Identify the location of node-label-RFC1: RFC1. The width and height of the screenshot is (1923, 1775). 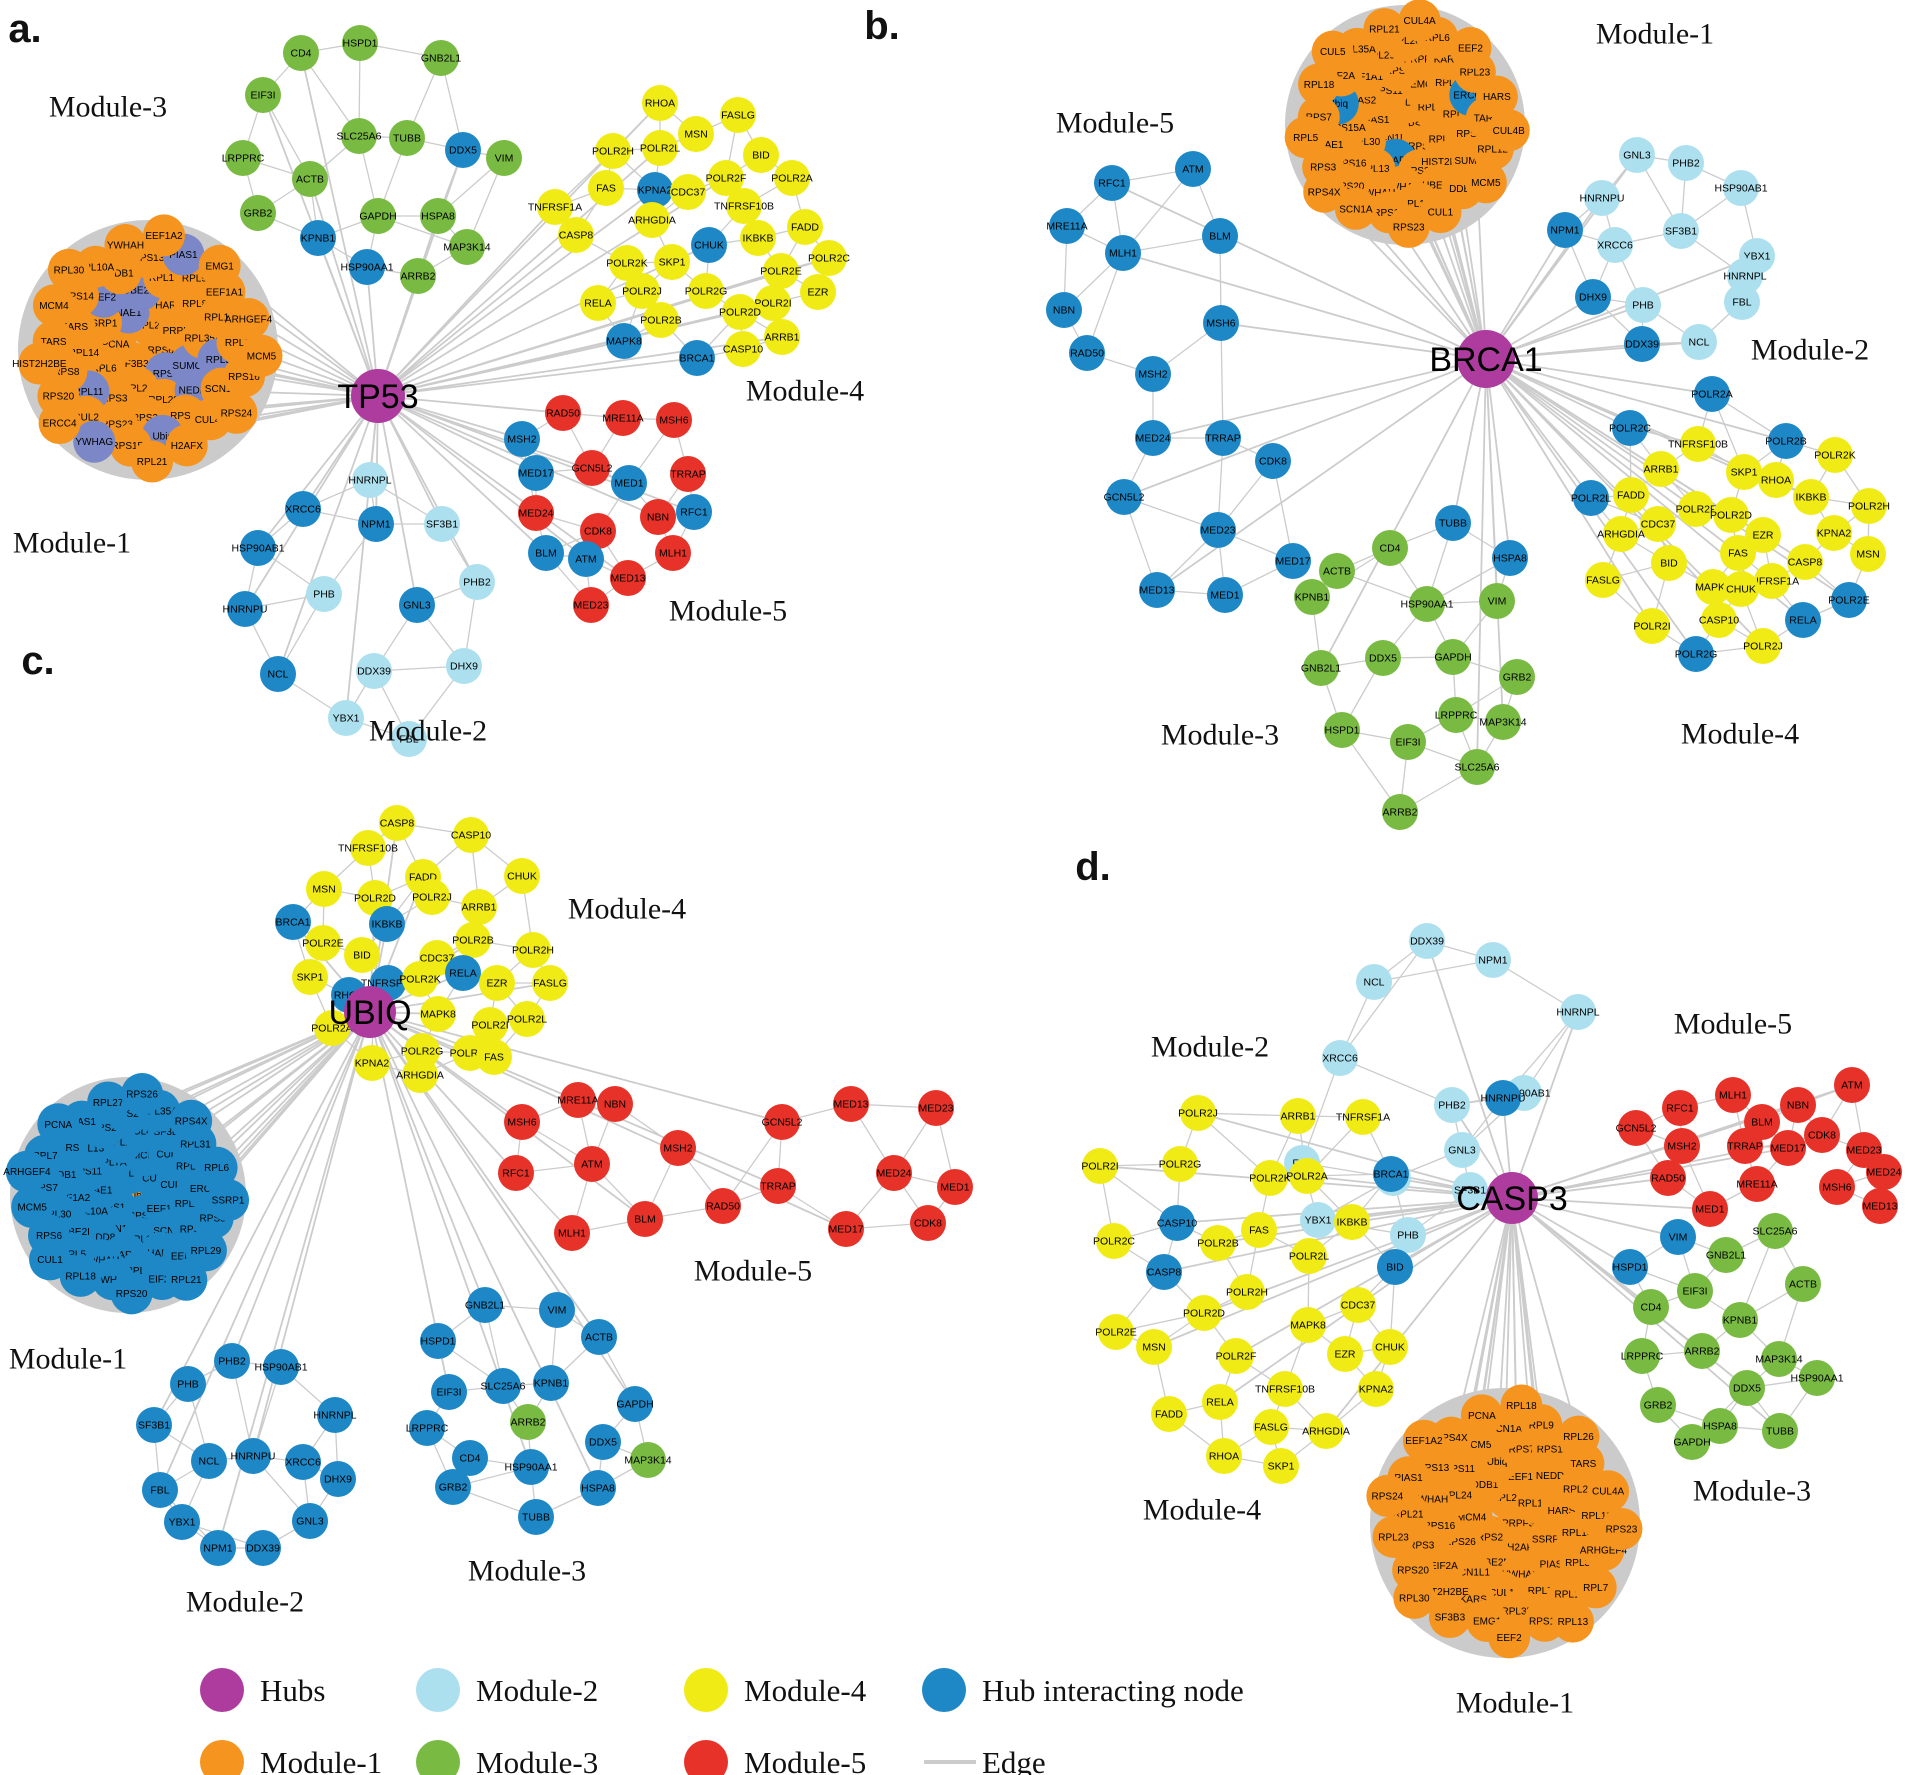
(694, 513).